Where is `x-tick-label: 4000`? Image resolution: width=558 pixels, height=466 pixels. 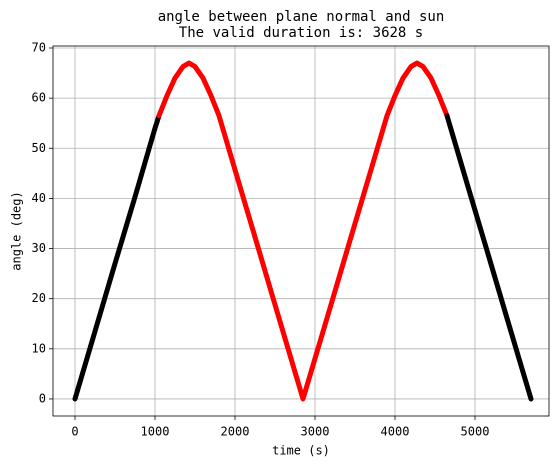
x-tick-label: 4000 is located at coordinates (395, 432).